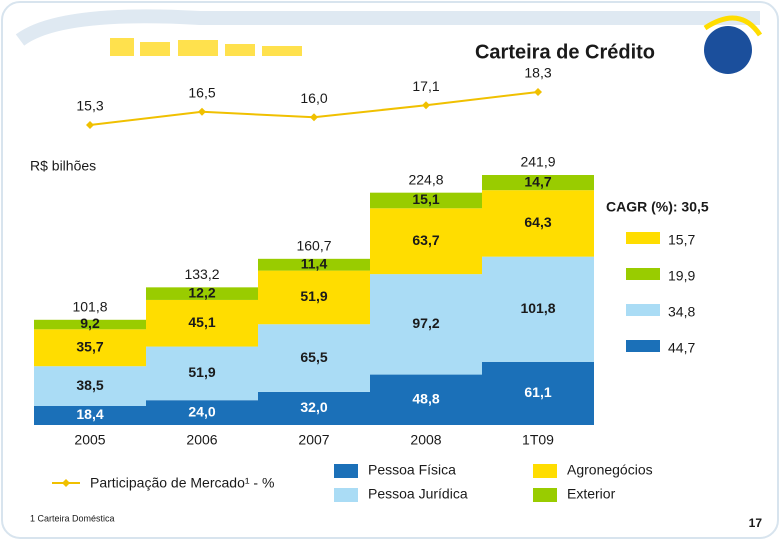 The width and height of the screenshot is (780, 540). I want to click on decor-logo, so click(436, 44).